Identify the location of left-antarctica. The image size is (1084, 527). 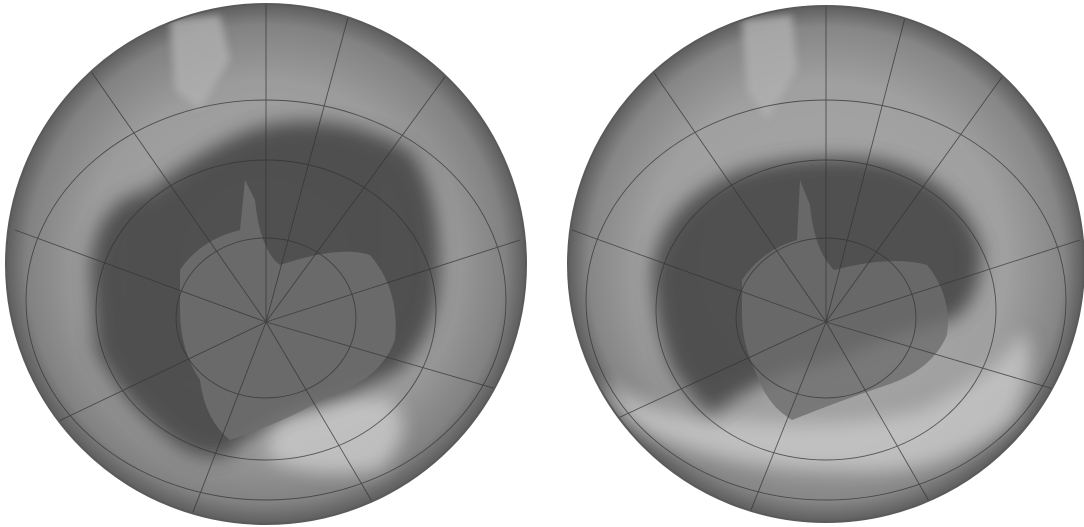
(288, 310).